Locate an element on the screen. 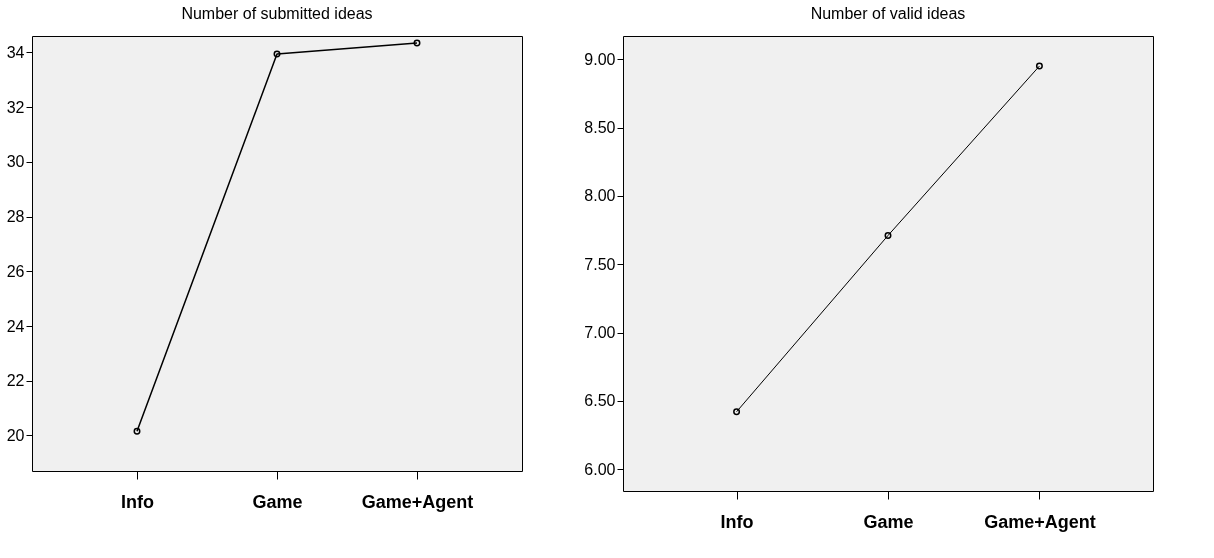 The height and width of the screenshot is (558, 1214). y-tick-label: 7.00 is located at coordinates (600, 332).